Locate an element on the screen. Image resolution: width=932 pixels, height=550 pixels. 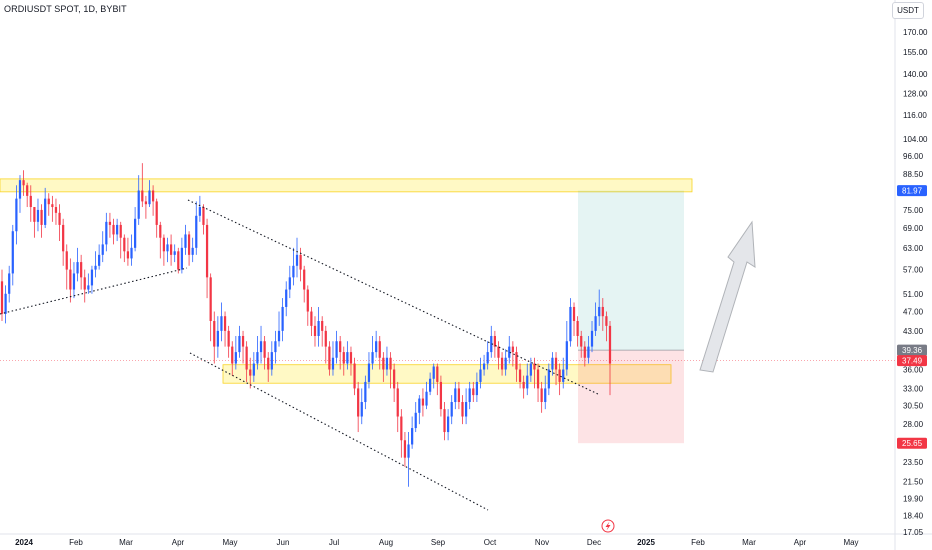
symbol-title: ORDIUSDT SPOT, 1D, BYBIT is located at coordinates (65, 9).